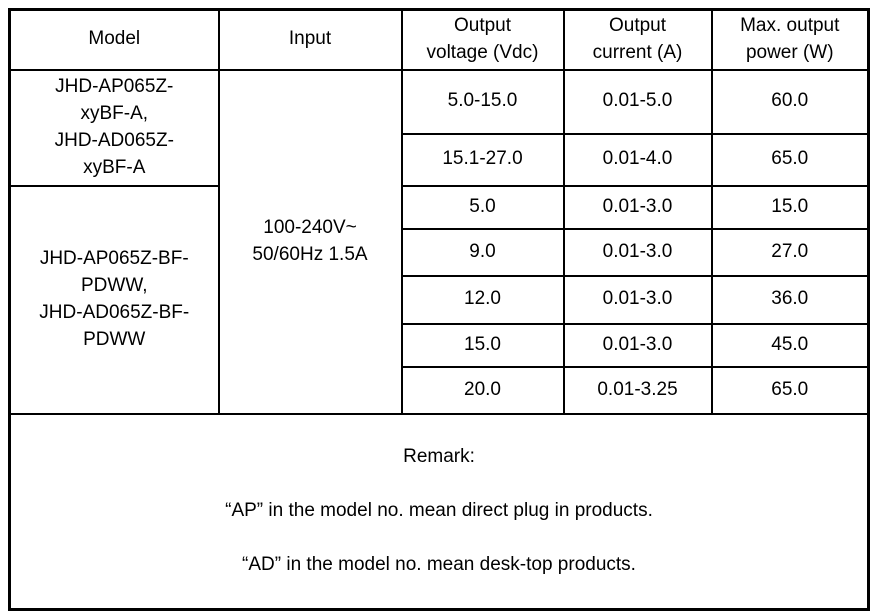 This screenshot has height=611, width=875. I want to click on power-cell: 36.0, so click(790, 299).